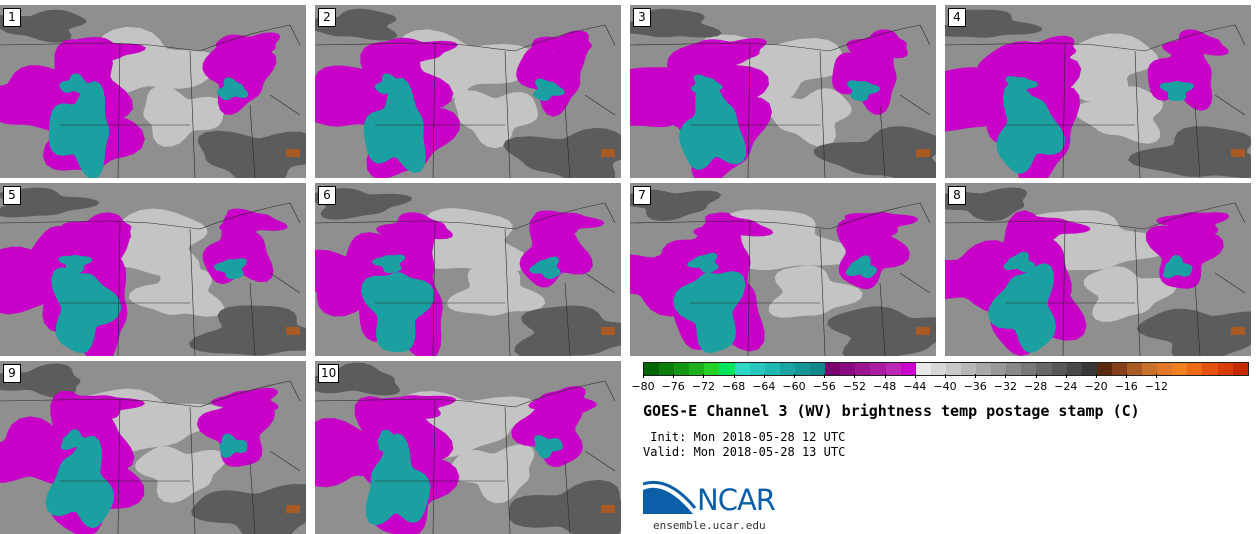  I want to click on colorbar-tick-label: −72, so click(703, 386).